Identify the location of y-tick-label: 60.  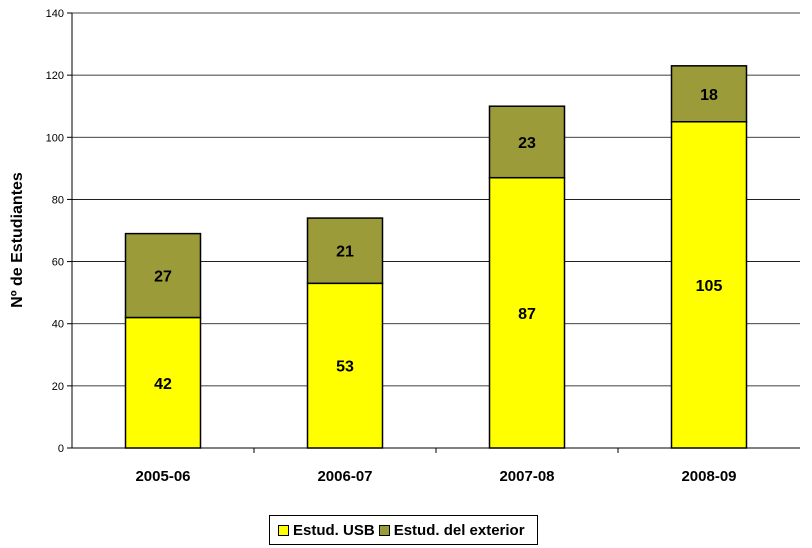
(58, 263).